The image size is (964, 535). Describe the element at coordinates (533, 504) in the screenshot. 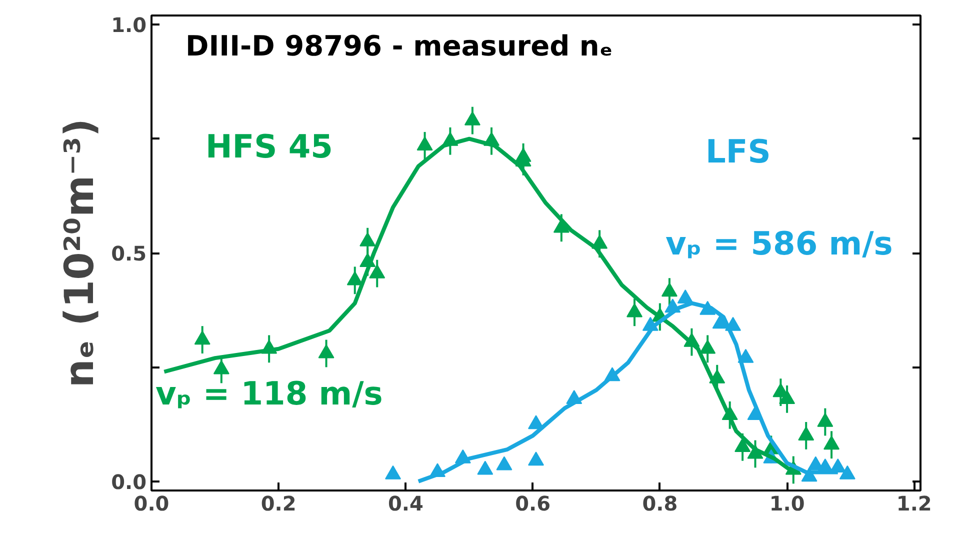

I see `x-tick-label: 0.6` at that location.